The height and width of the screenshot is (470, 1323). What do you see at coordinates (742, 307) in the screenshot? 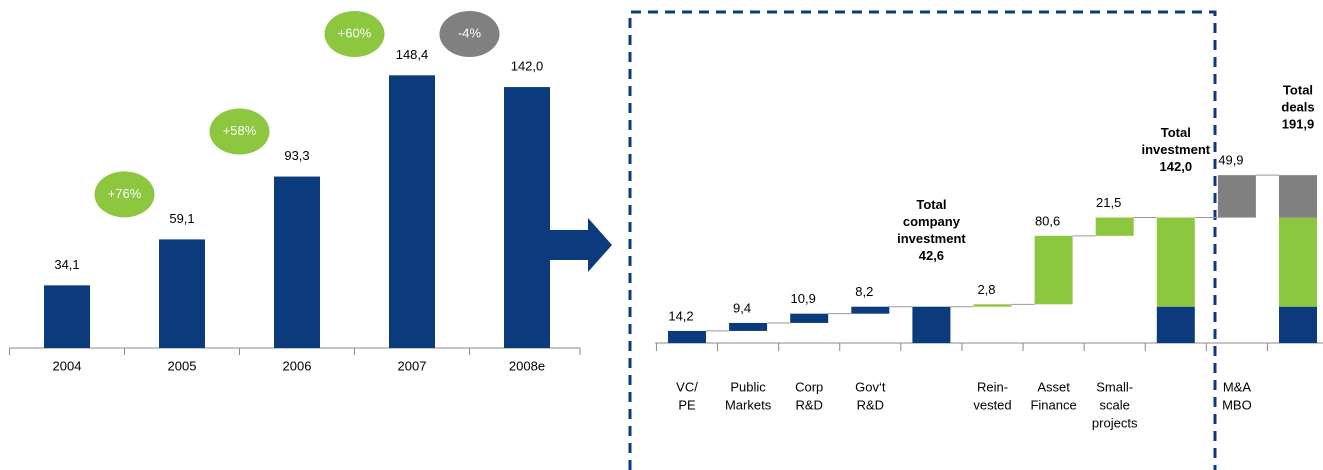
I see `value-label: 9,4` at bounding box center [742, 307].